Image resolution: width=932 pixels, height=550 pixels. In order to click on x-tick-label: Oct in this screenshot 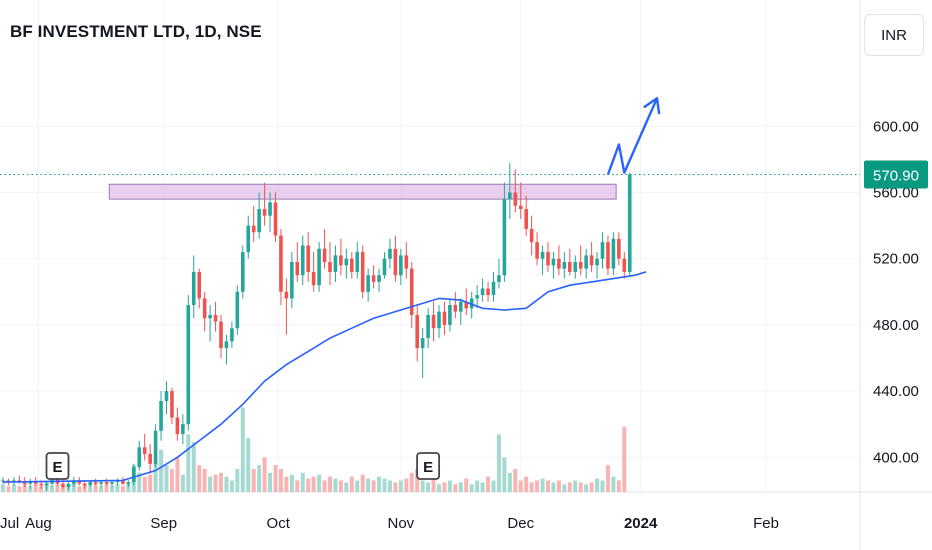, I will do `click(279, 523)`.